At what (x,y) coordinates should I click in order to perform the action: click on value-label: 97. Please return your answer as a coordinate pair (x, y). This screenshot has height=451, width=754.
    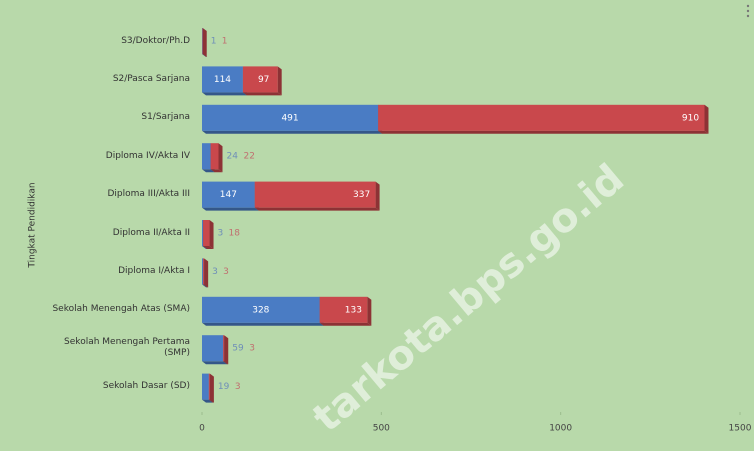
    Looking at the image, I should click on (263, 80).